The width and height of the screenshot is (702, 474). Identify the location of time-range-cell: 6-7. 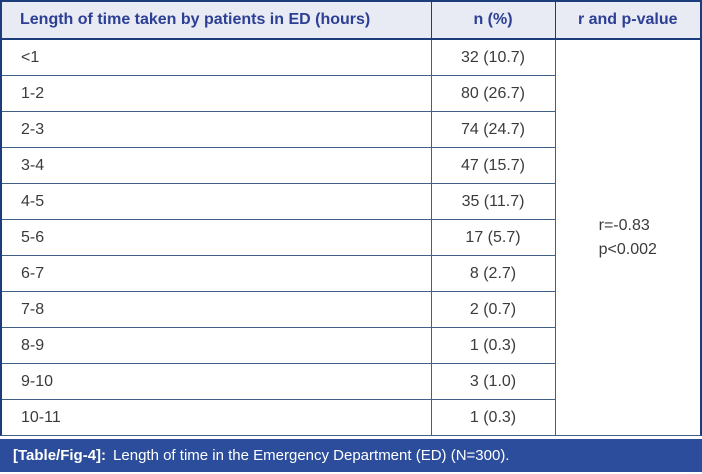
(216, 273).